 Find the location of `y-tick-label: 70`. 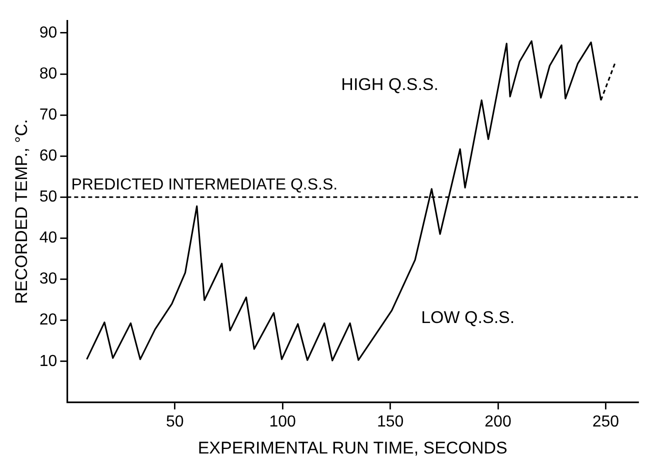

y-tick-label: 70 is located at coordinates (48, 115).